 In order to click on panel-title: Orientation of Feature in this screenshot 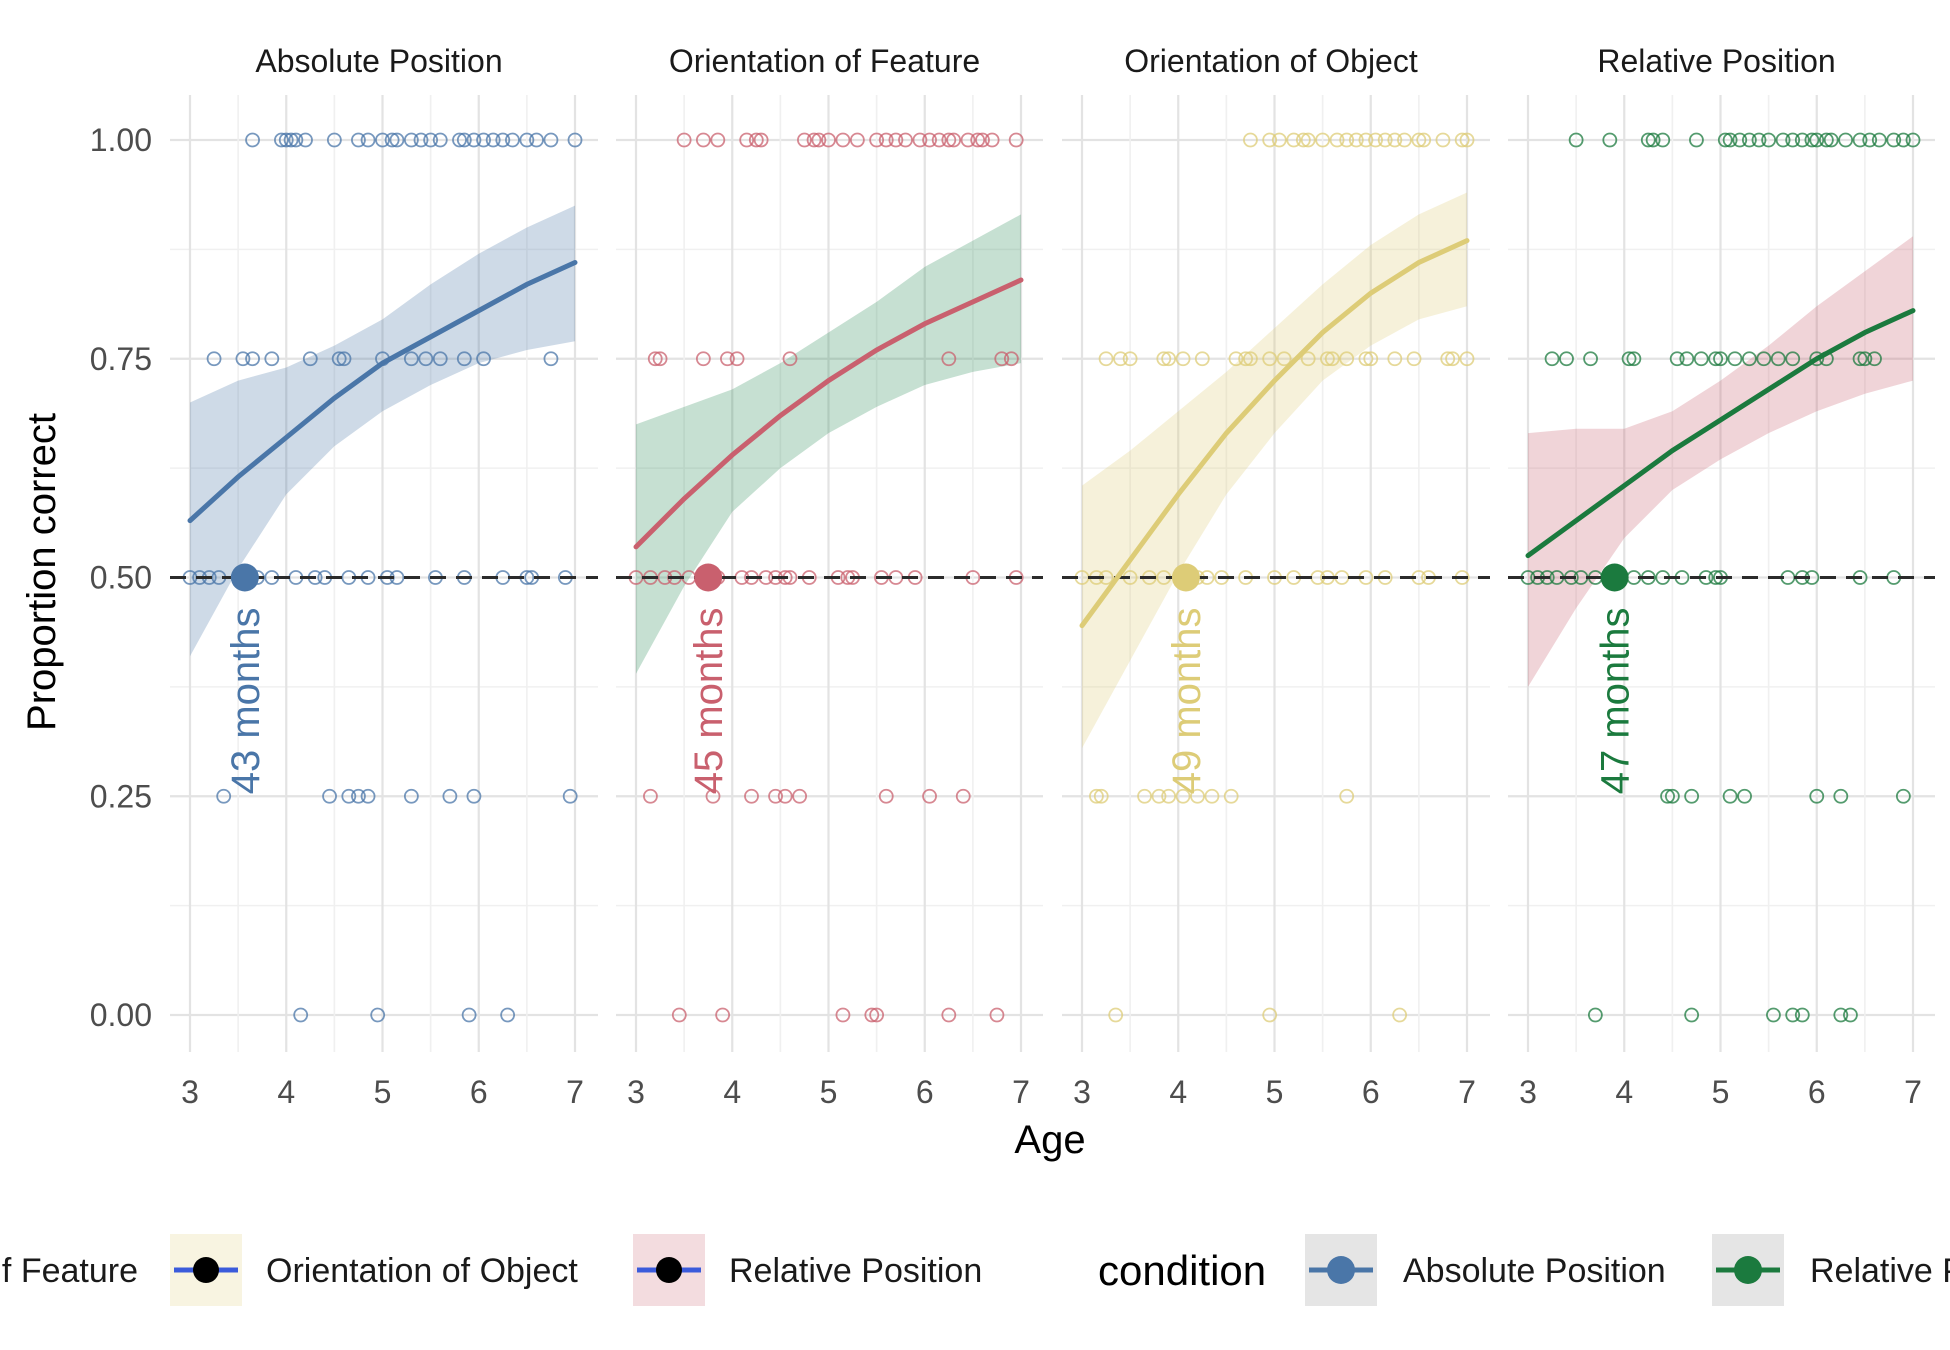, I will do `click(824, 61)`.